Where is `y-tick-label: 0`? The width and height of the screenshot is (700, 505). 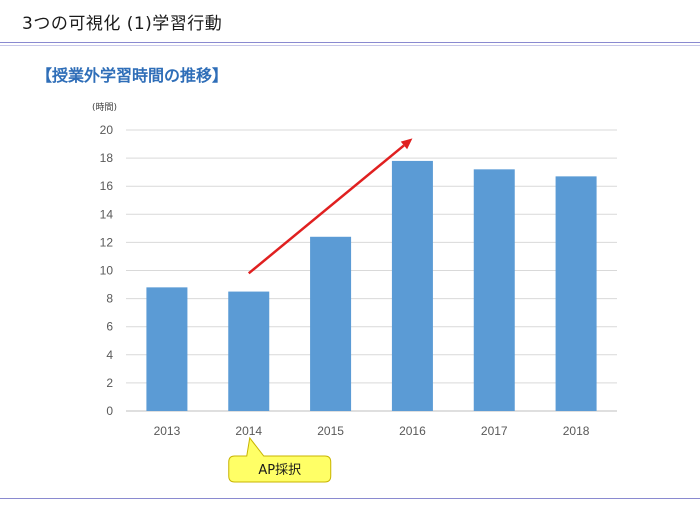 y-tick-label: 0 is located at coordinates (109, 411).